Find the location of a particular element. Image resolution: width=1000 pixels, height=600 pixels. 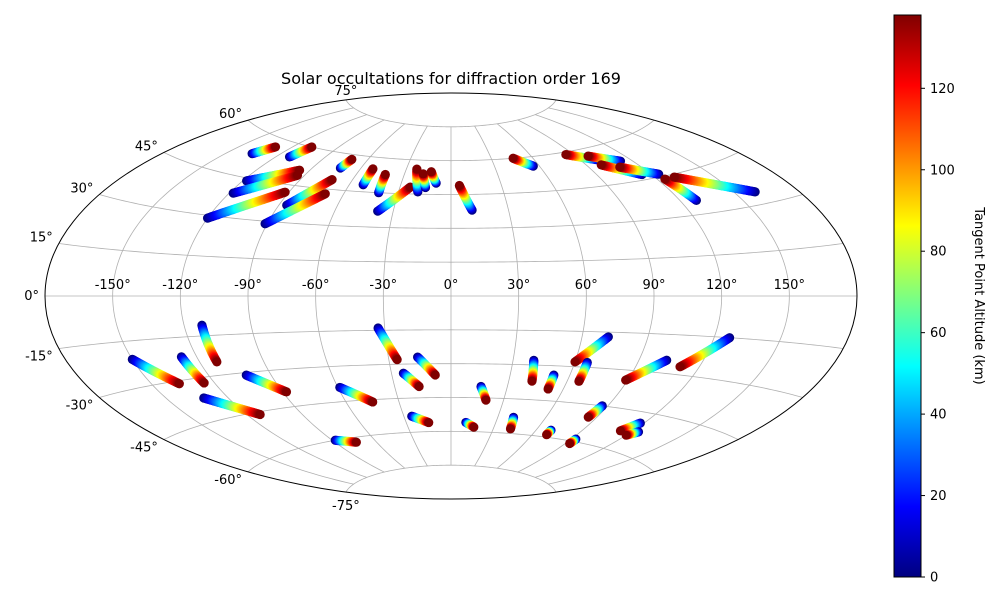

colorbar-tick-label: 60 is located at coordinates (938, 333).